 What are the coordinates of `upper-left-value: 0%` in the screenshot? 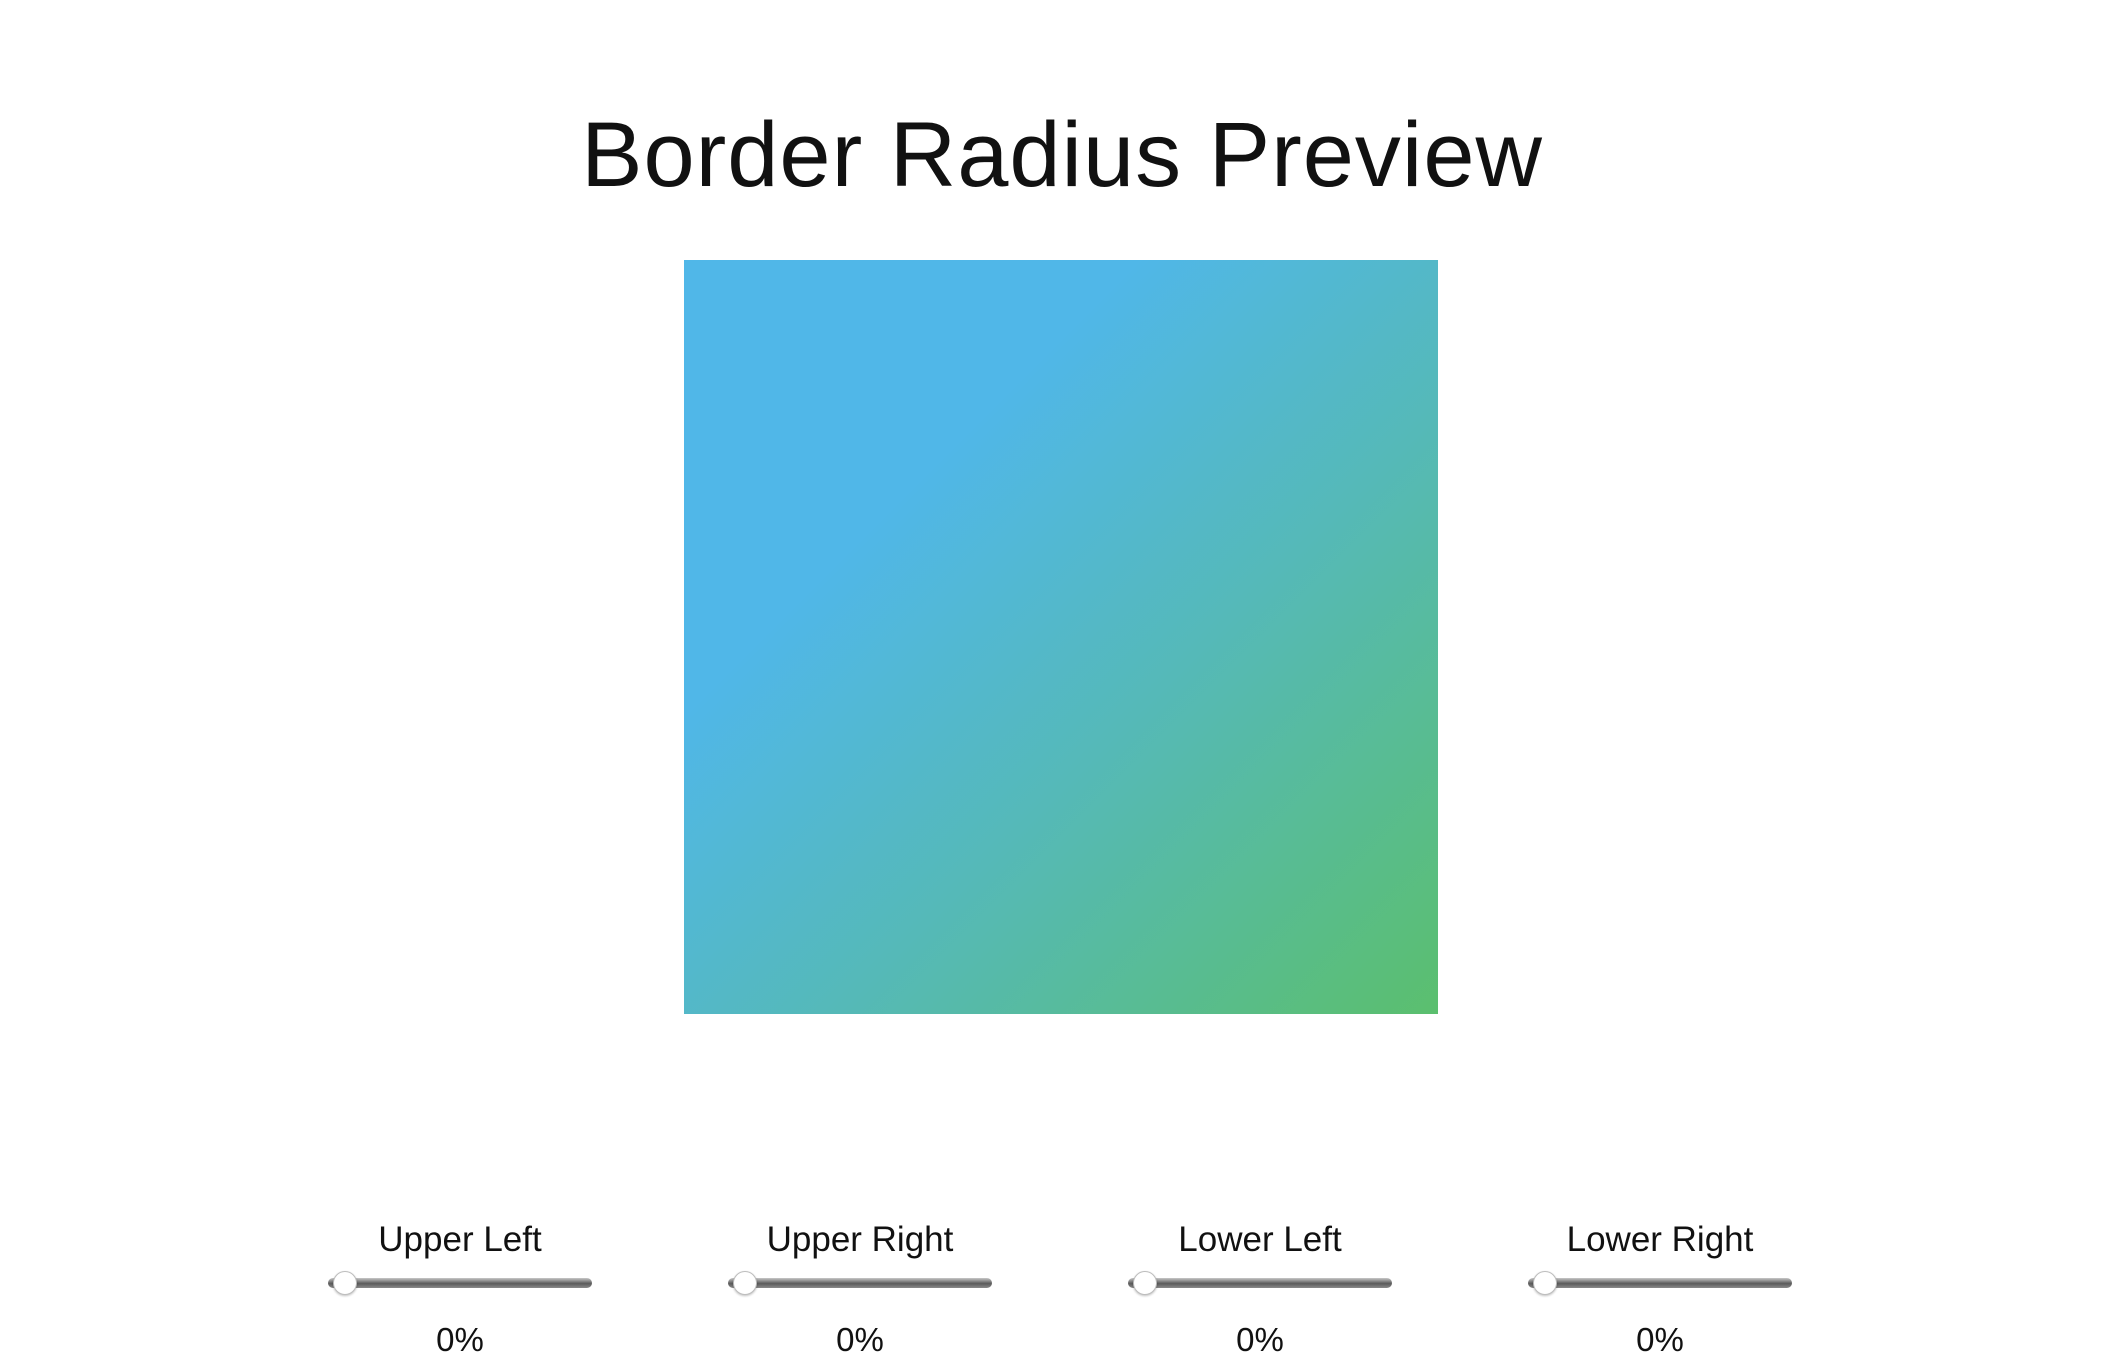 It's located at (460, 1339).